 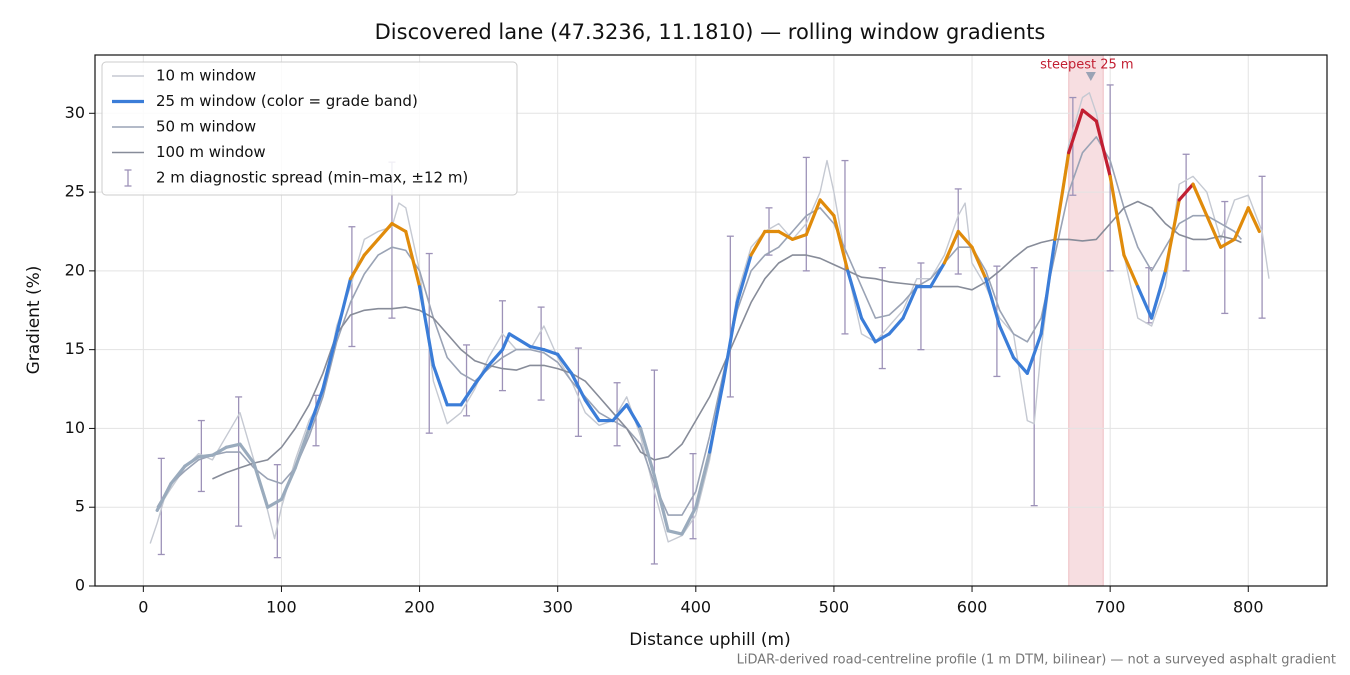 I want to click on x-tick-label: 700, so click(x=1110, y=607).